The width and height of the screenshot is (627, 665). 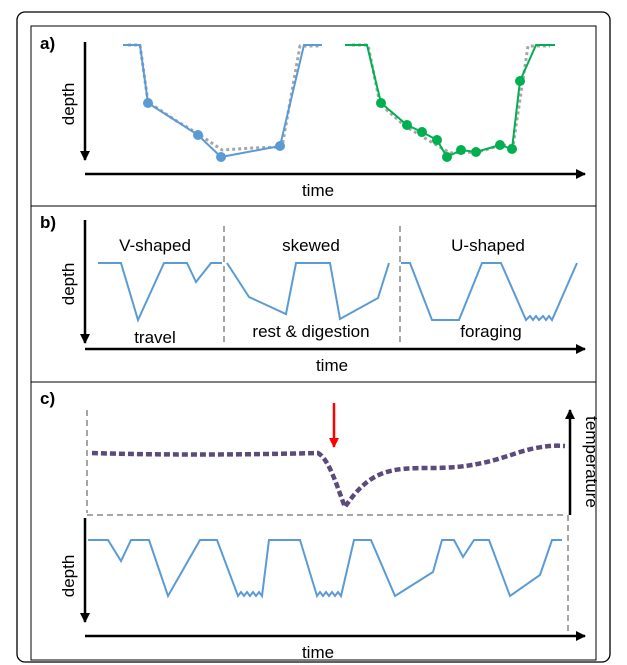 I want to click on panel-b-depth-label: depth, so click(x=68, y=284).